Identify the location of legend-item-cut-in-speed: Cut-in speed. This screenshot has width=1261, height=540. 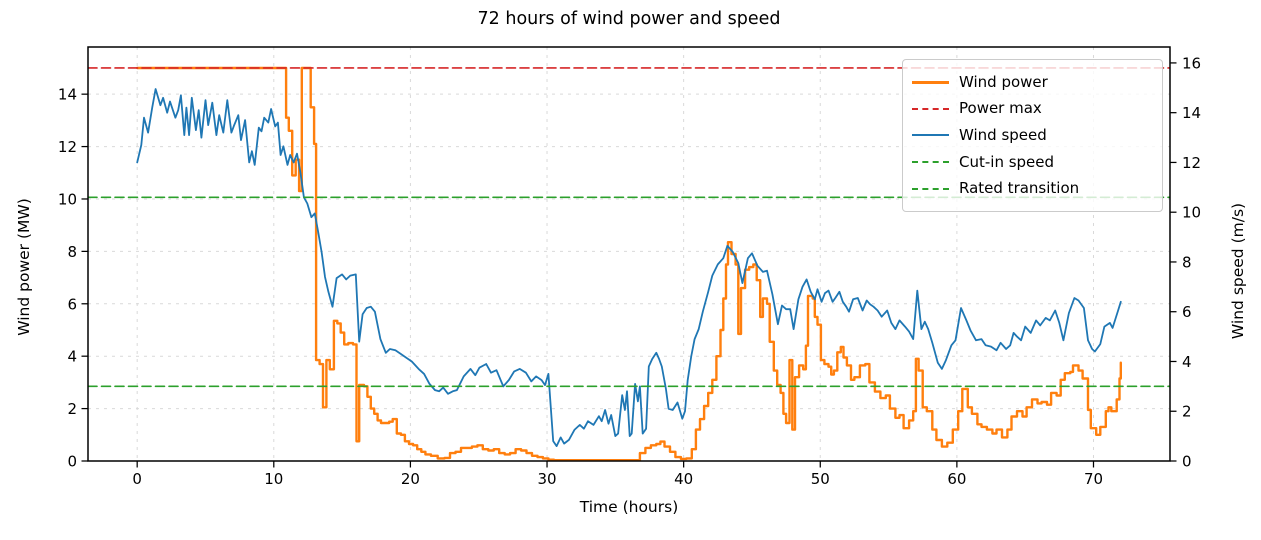
(1032, 161).